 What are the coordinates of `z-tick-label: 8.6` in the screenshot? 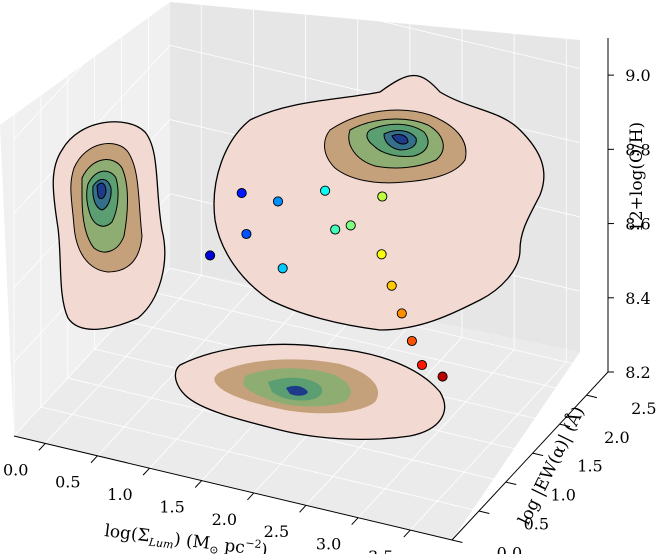 It's located at (637, 224).